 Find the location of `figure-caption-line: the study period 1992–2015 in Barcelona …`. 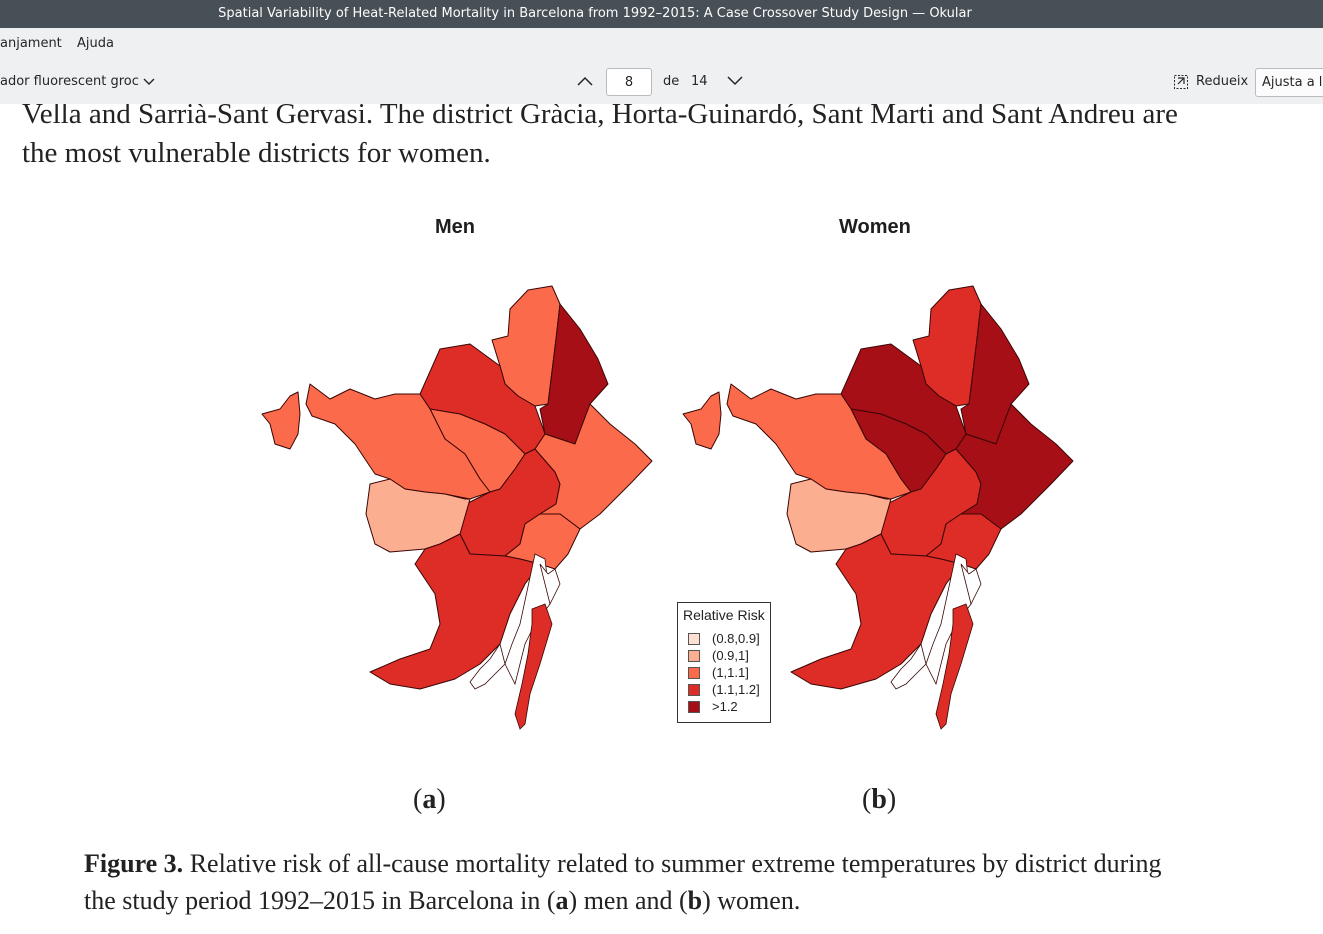

figure-caption-line: the study period 1992–2015 in Barcelona … is located at coordinates (442, 901).